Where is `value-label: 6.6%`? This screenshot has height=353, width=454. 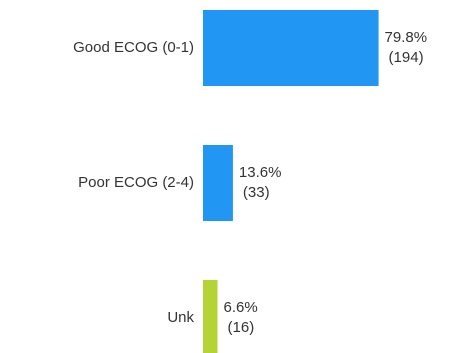 value-label: 6.6% is located at coordinates (241, 307).